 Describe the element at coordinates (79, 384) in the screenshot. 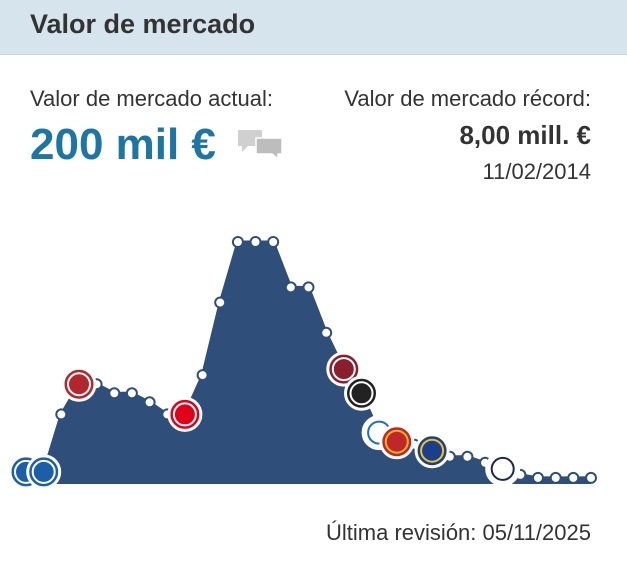

I see `club-logo-st-pauli` at that location.